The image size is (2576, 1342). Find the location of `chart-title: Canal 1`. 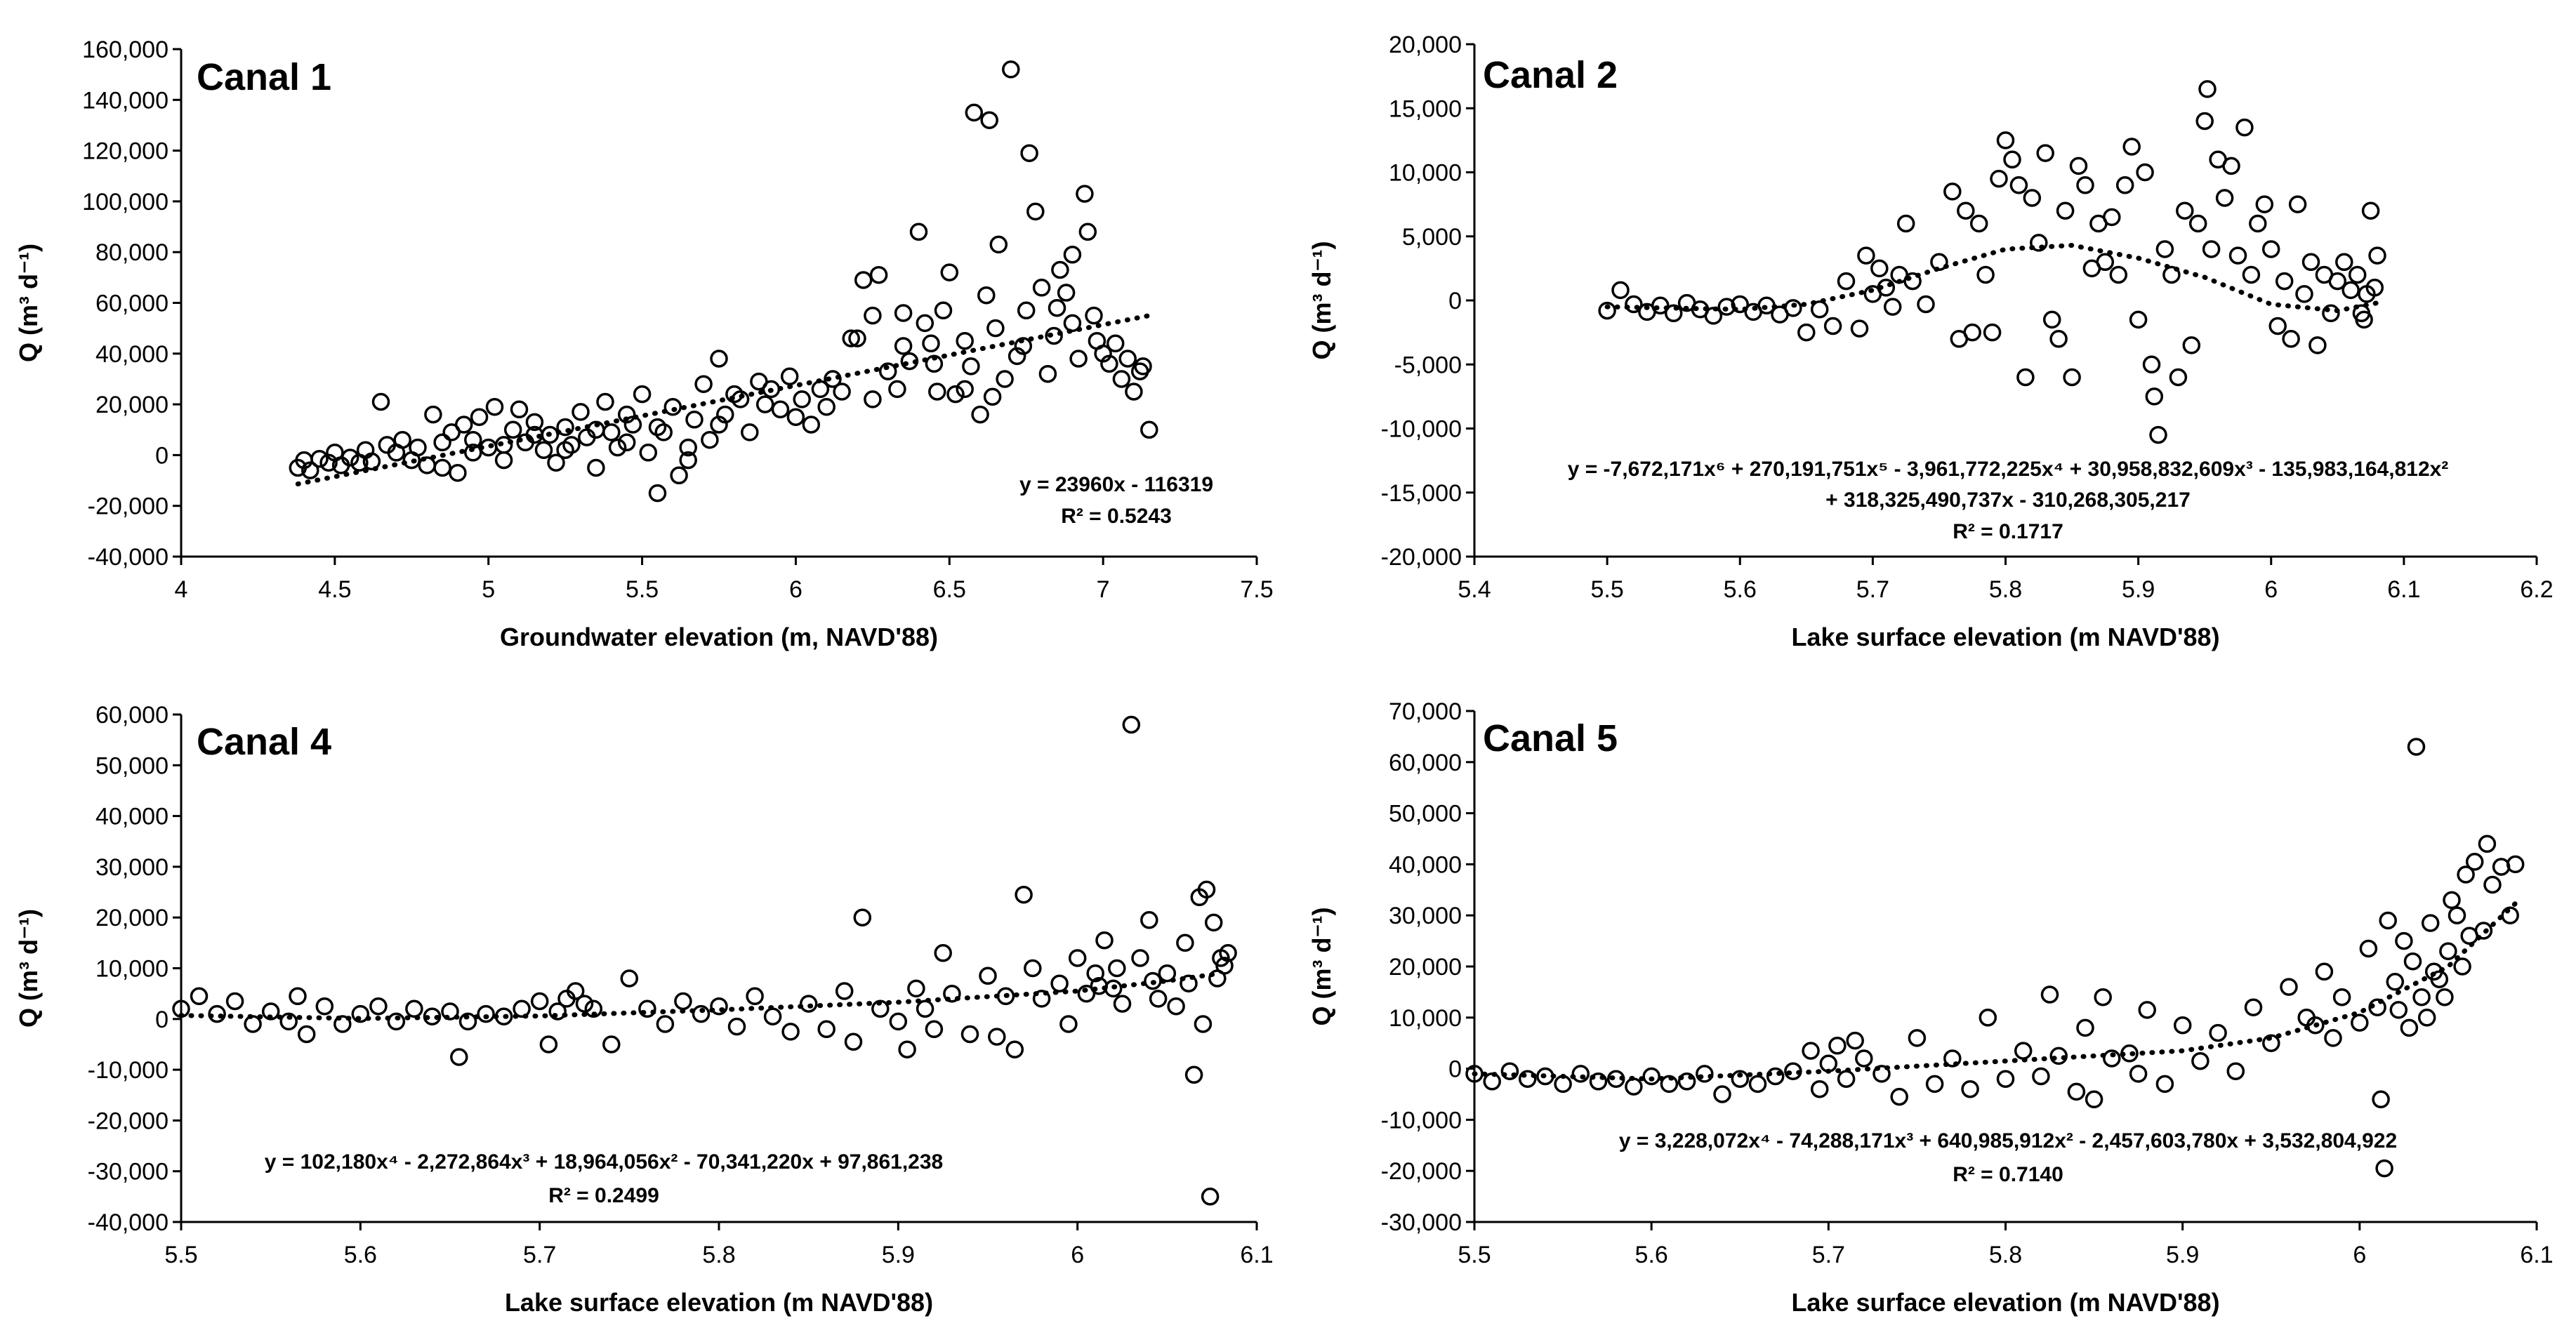

chart-title: Canal 1 is located at coordinates (264, 77).